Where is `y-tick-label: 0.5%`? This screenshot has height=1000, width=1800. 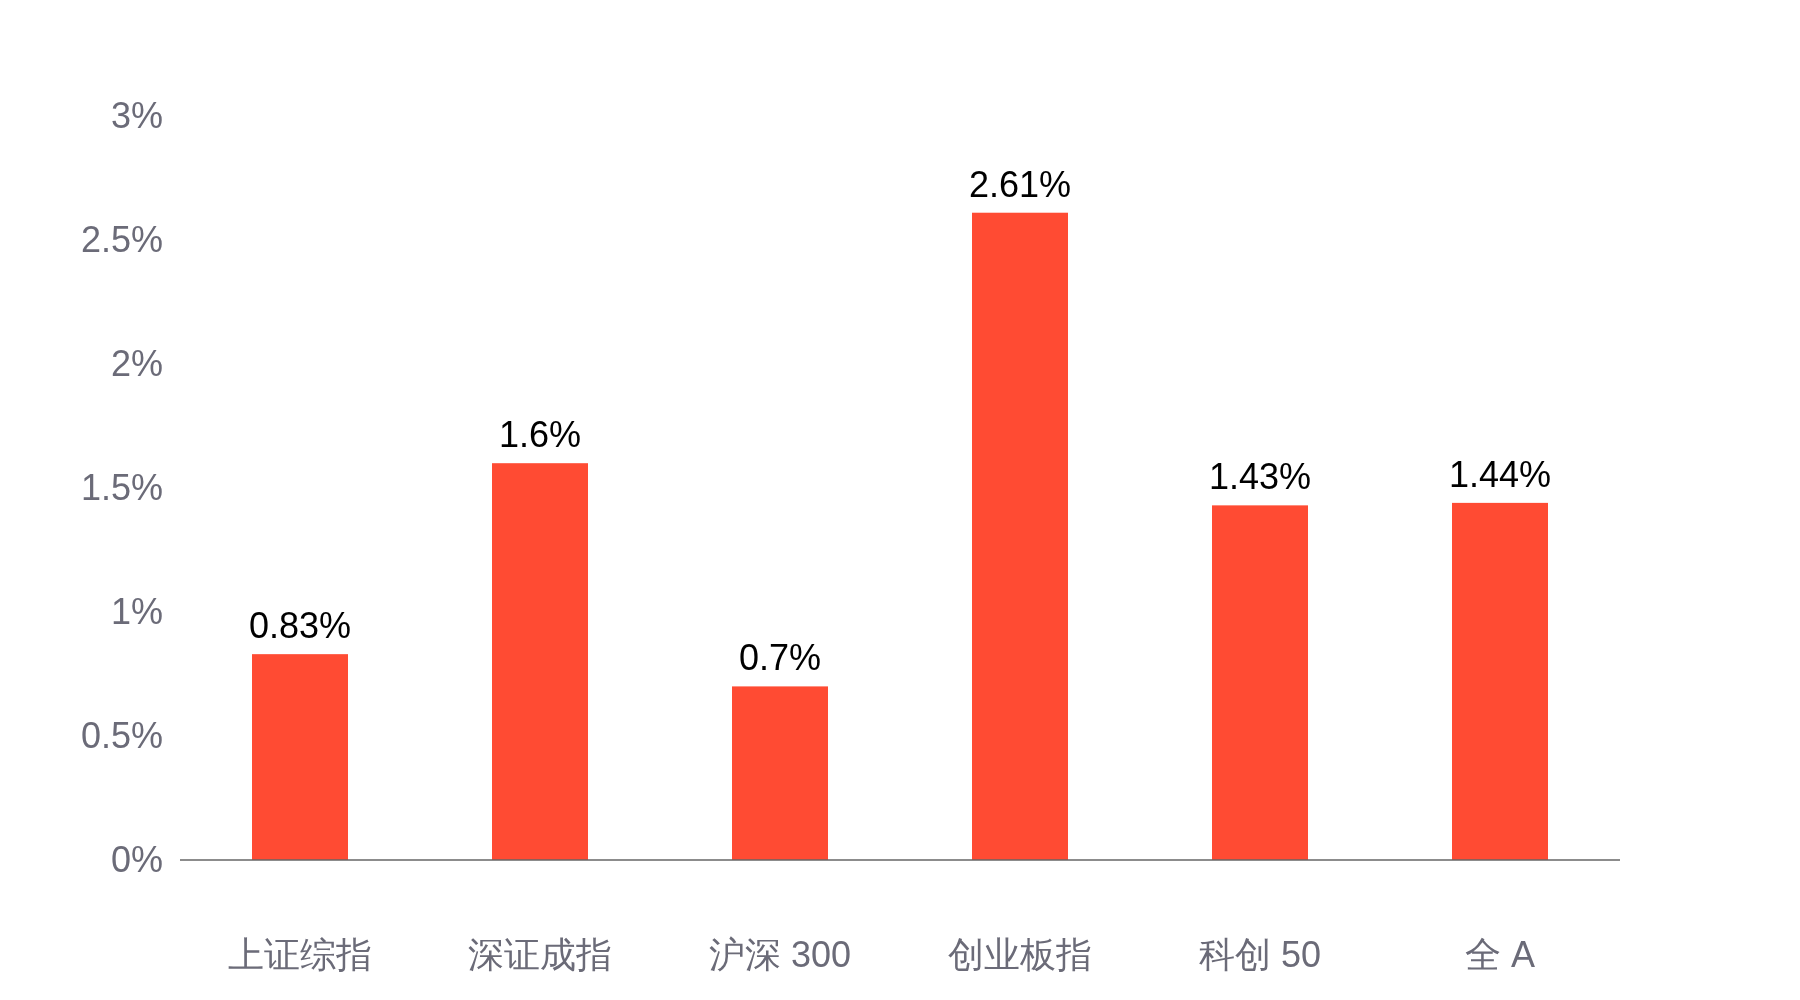
y-tick-label: 0.5% is located at coordinates (121, 735).